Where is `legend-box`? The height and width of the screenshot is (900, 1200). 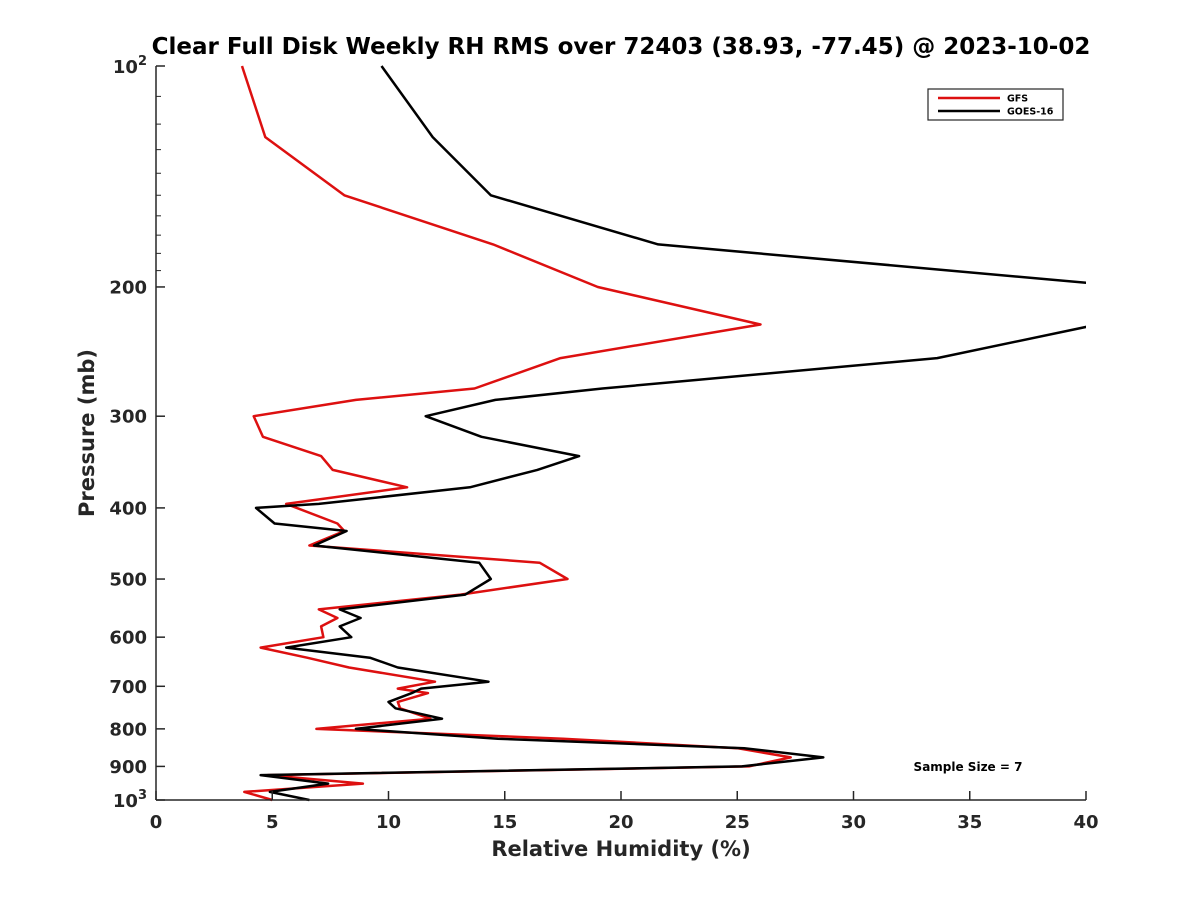 legend-box is located at coordinates (995, 104).